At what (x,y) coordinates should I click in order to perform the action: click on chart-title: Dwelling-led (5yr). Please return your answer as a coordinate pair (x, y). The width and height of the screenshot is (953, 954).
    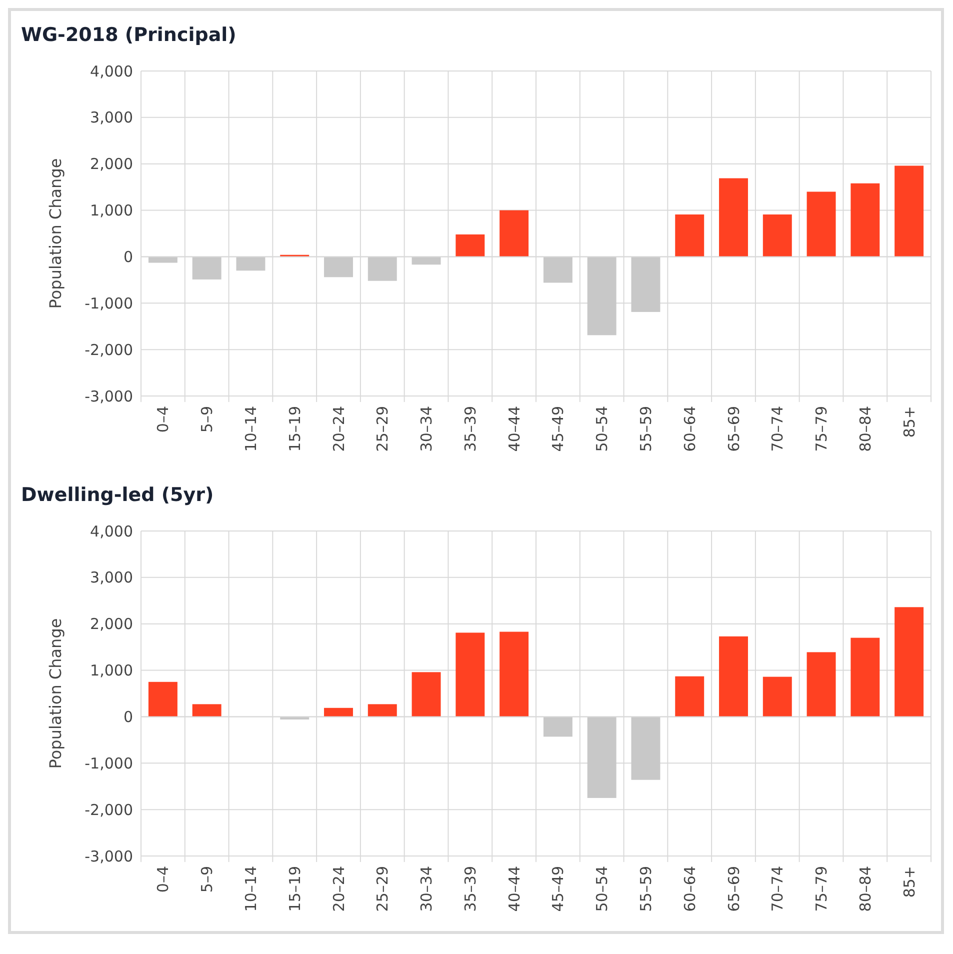
    Looking at the image, I should click on (117, 495).